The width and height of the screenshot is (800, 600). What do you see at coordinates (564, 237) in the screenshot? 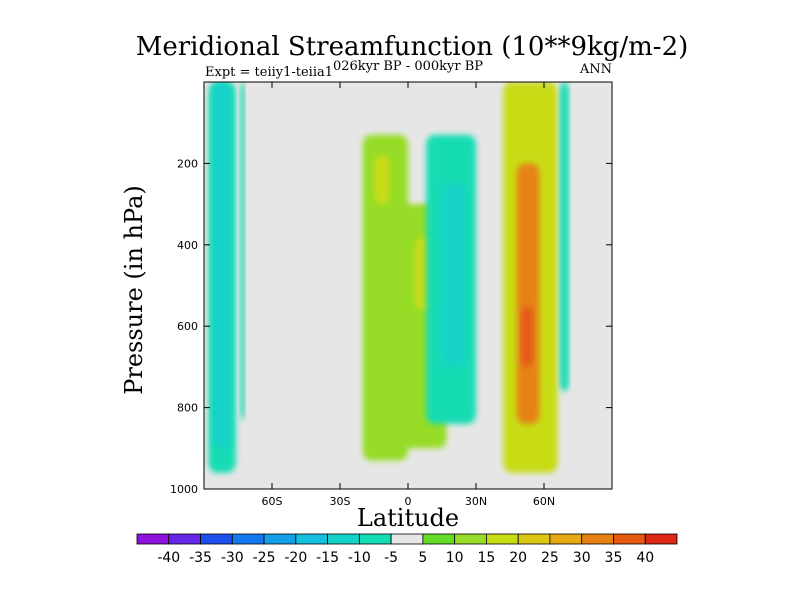
I see `contour-region-nh-polar-negative` at bounding box center [564, 237].